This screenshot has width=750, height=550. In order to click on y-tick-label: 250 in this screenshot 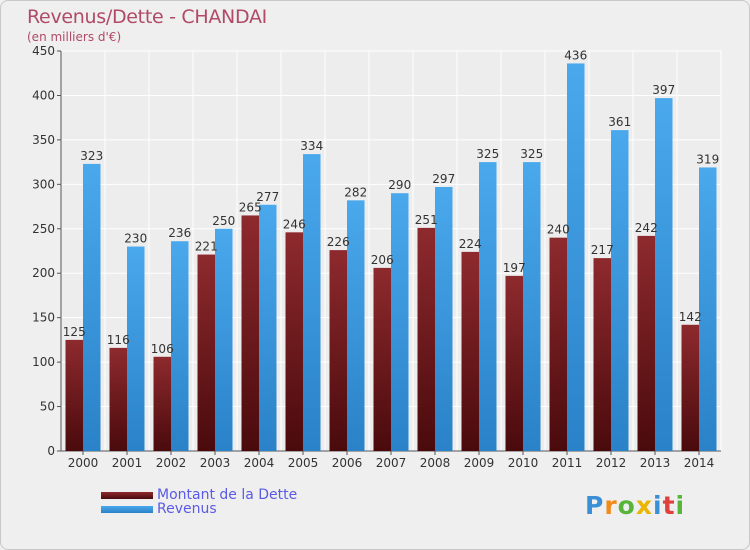, I will do `click(43, 229)`.